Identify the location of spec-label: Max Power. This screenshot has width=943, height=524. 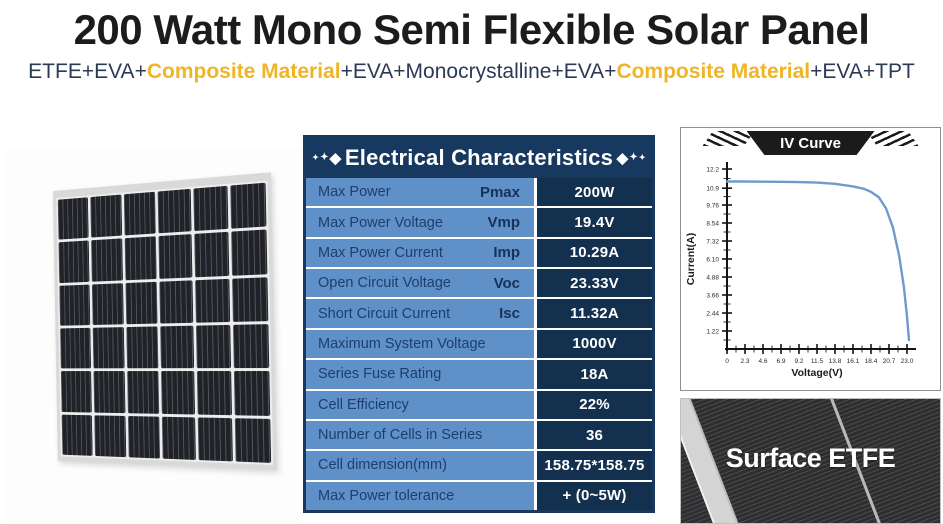
(354, 192).